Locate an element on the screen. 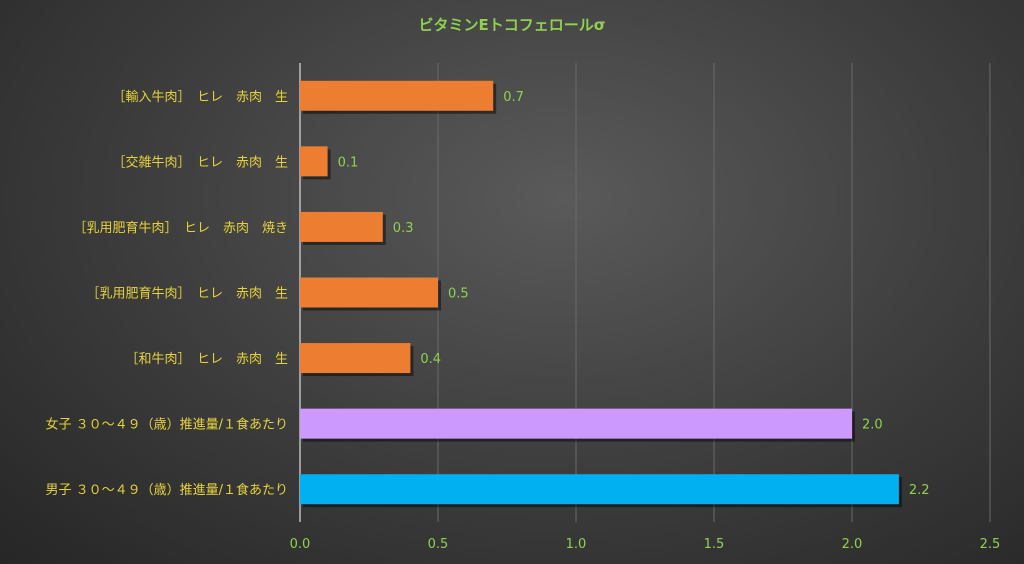 The height and width of the screenshot is (564, 1024). x-tick-label: 0.0 is located at coordinates (300, 544).